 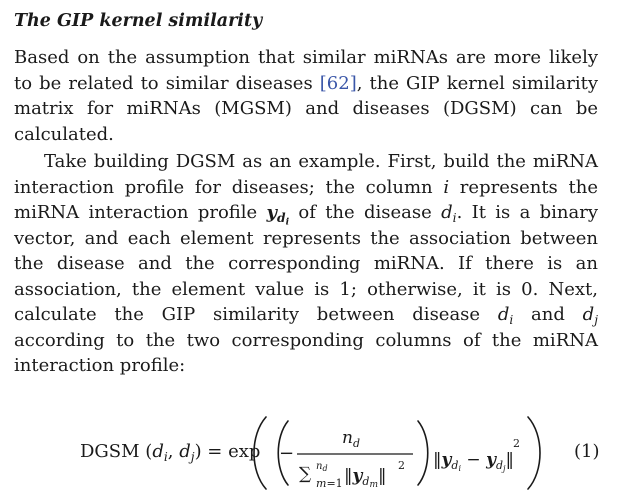 What do you see at coordinates (365, 212) in the screenshot?
I see `paragraph-2-text-c: of the disease` at bounding box center [365, 212].